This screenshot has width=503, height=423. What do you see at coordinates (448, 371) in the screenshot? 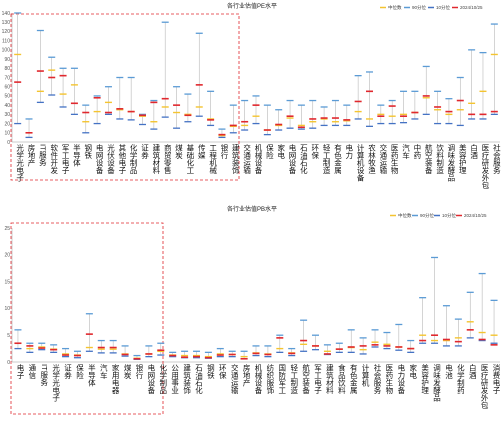
I see `category-label: 电池` at bounding box center [448, 371].